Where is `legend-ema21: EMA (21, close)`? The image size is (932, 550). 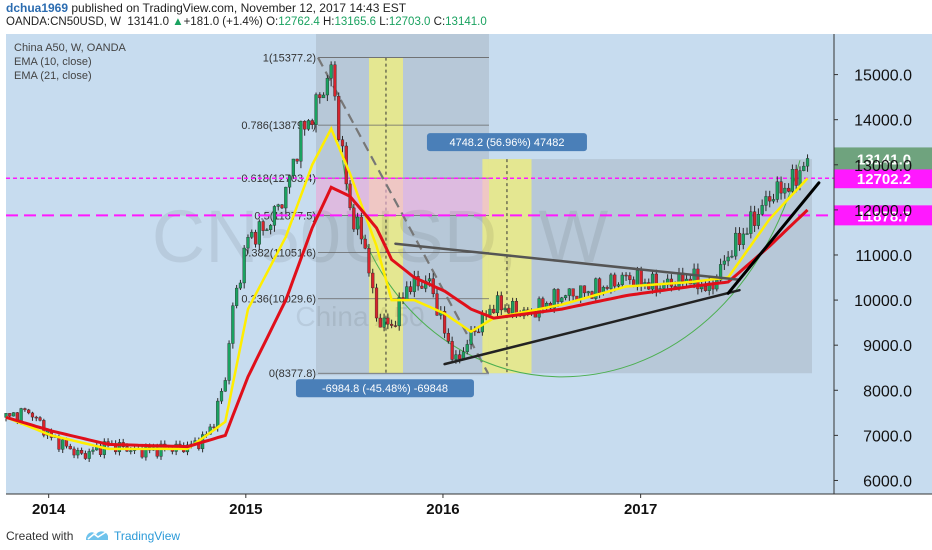 legend-ema21: EMA (21, close) is located at coordinates (53, 76).